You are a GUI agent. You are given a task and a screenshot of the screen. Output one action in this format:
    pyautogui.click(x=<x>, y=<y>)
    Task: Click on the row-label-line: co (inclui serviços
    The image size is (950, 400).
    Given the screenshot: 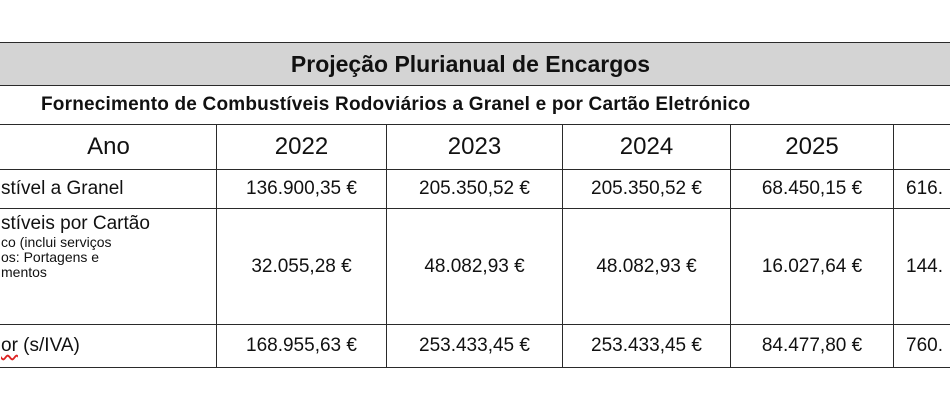 What is the action you would take?
    pyautogui.click(x=56, y=242)
    